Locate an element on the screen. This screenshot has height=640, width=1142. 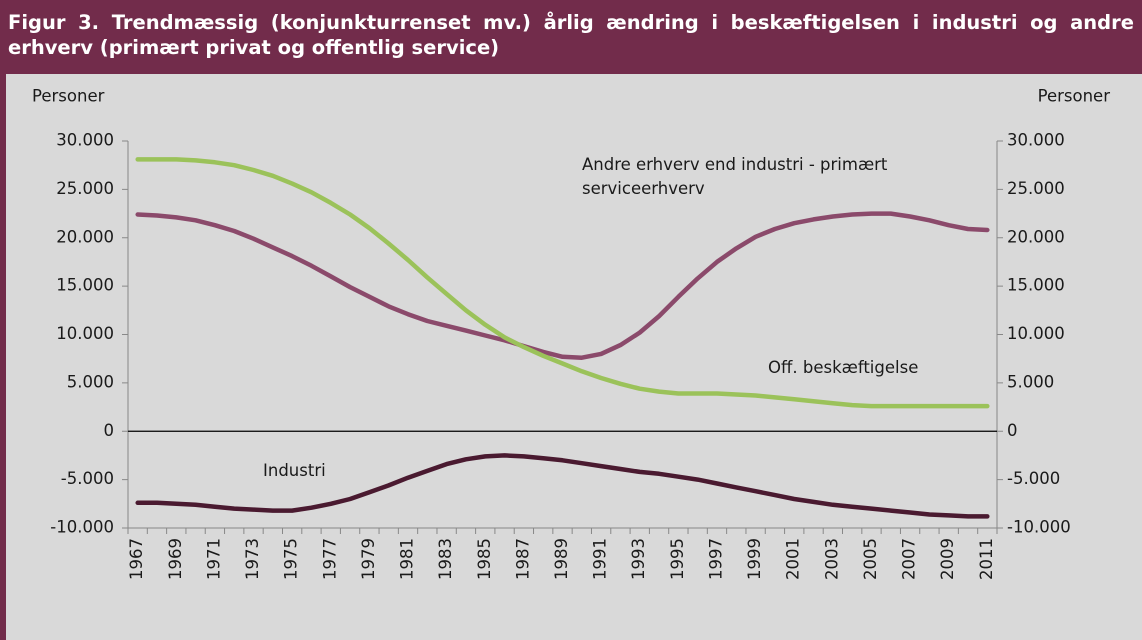
y-tick-label: 0 is located at coordinates (109, 430).